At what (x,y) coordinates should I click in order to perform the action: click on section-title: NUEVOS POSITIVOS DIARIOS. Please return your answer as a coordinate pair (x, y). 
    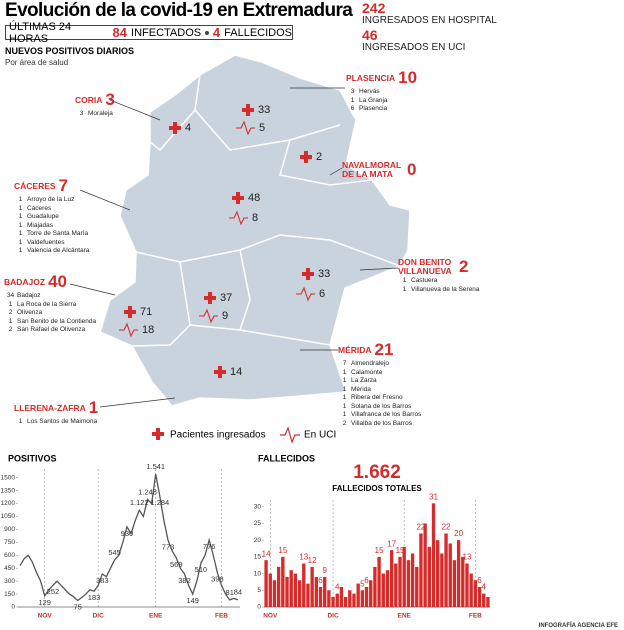
    Looking at the image, I should click on (70, 51).